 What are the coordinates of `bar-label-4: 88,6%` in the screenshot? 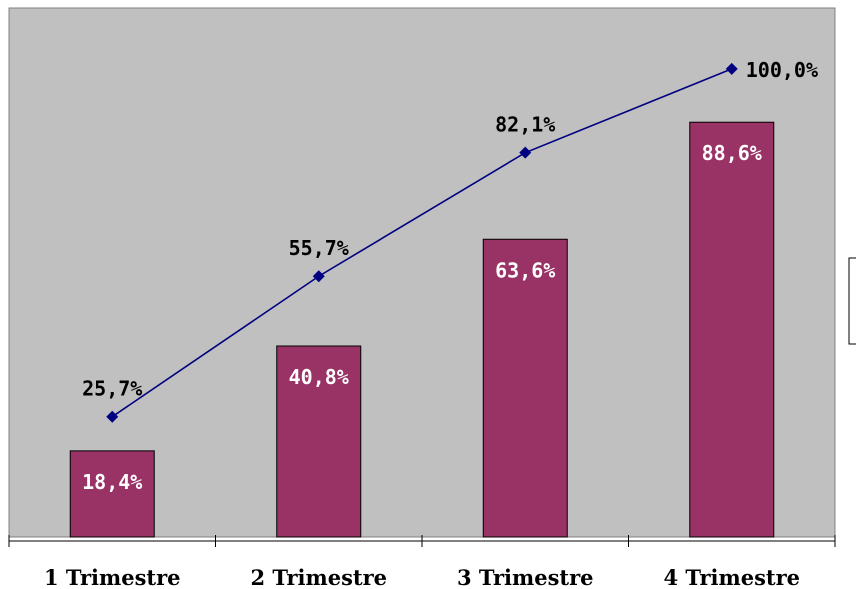 It's located at (732, 153).